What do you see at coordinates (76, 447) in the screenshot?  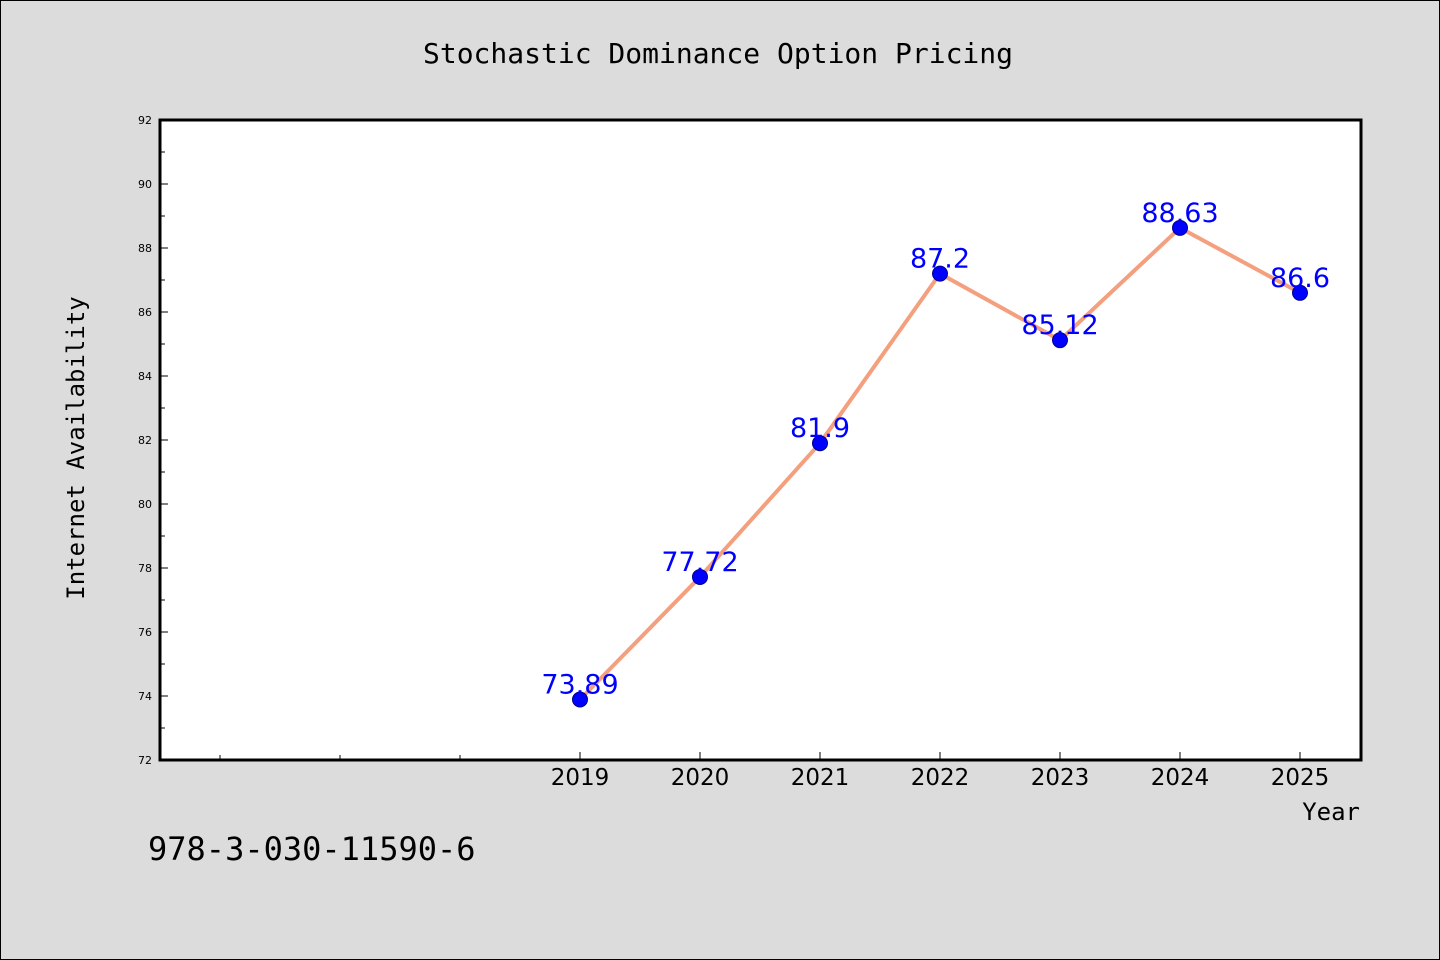 I see `y-axis-label: Internet Availability` at bounding box center [76, 447].